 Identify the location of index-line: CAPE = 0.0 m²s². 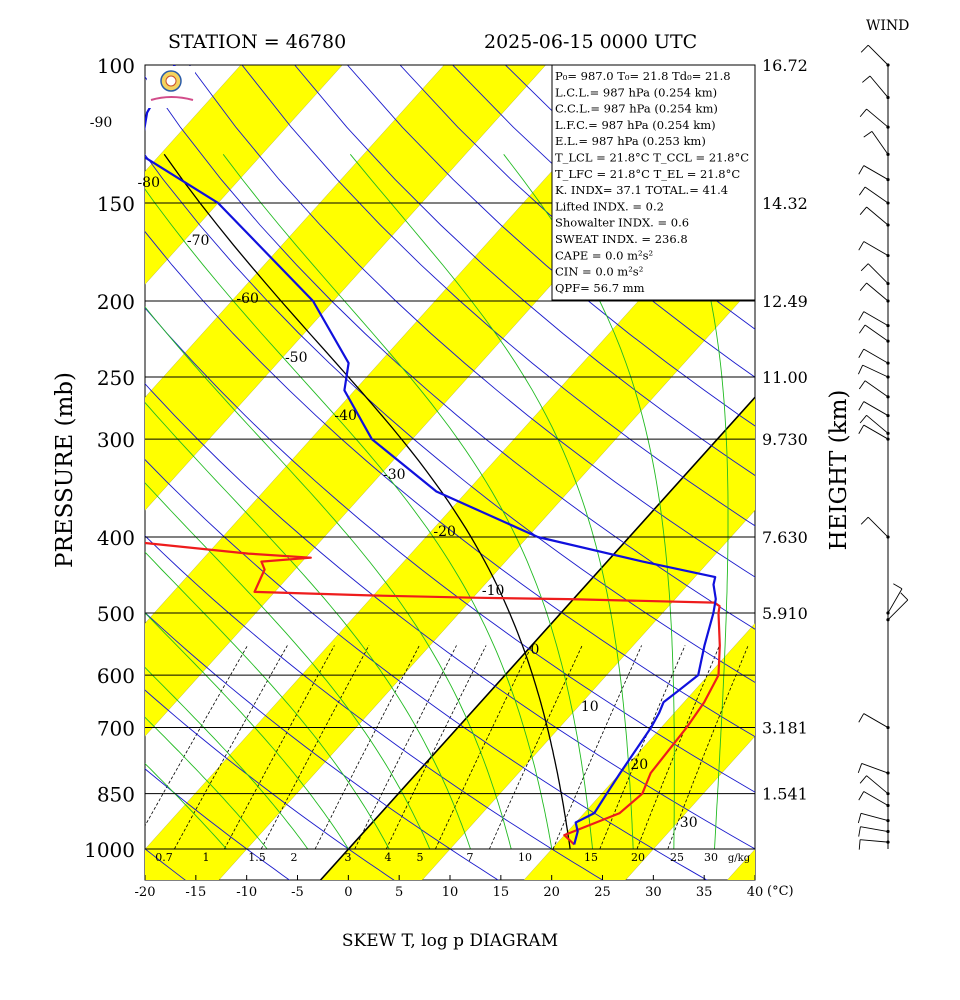
(604, 255).